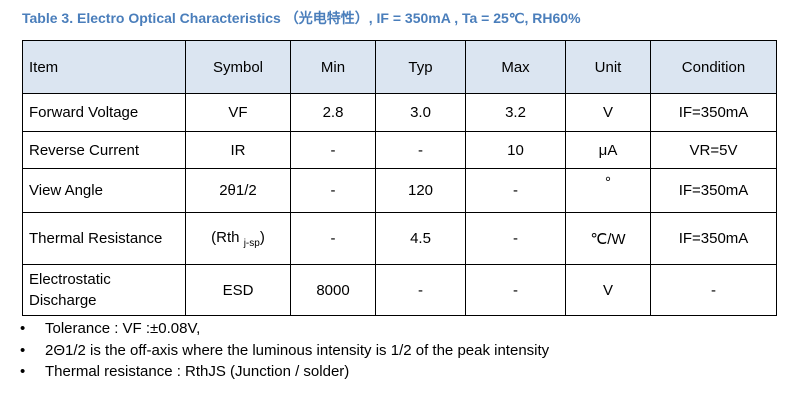 The image size is (796, 402). I want to click on table-cell: Electrostatic Discharge, so click(104, 290).